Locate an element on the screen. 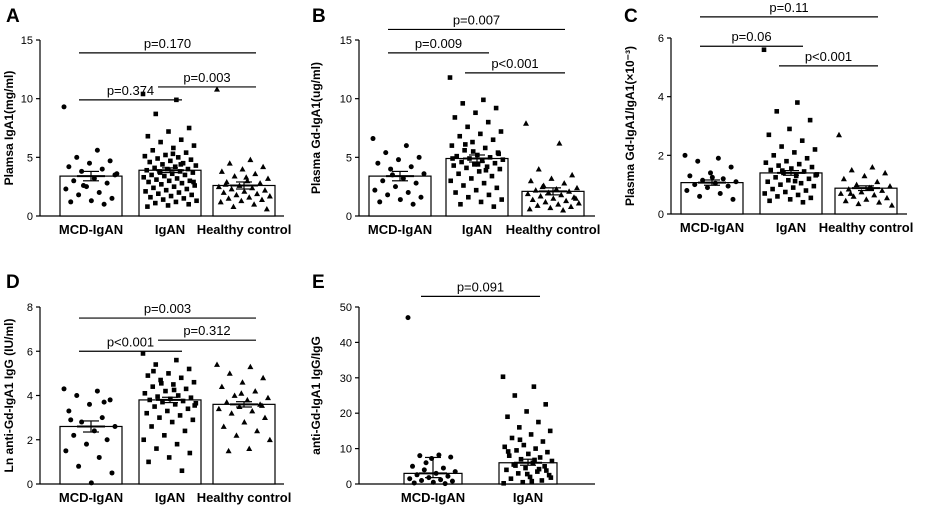 This screenshot has height=510, width=934. p-value-label: p=0.312 is located at coordinates (206, 330).